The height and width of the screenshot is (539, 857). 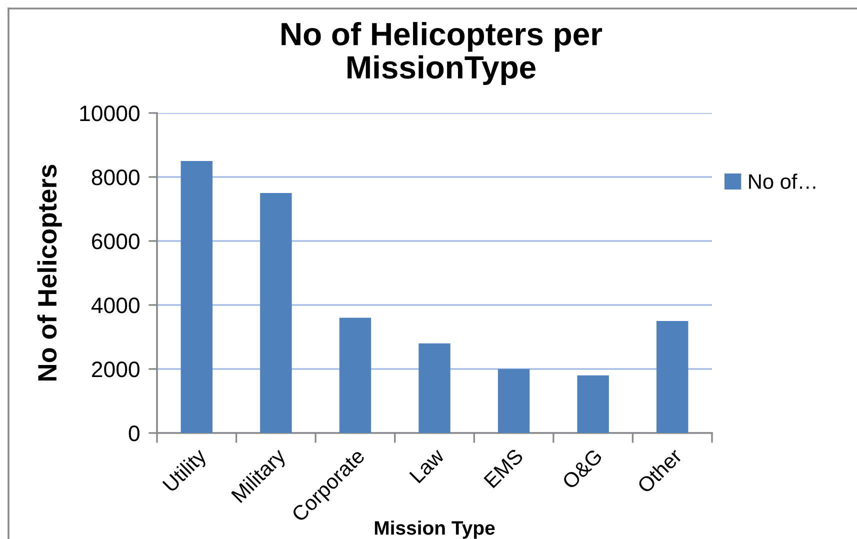 What do you see at coordinates (116, 178) in the screenshot?
I see `y-tick-label: 8000` at bounding box center [116, 178].